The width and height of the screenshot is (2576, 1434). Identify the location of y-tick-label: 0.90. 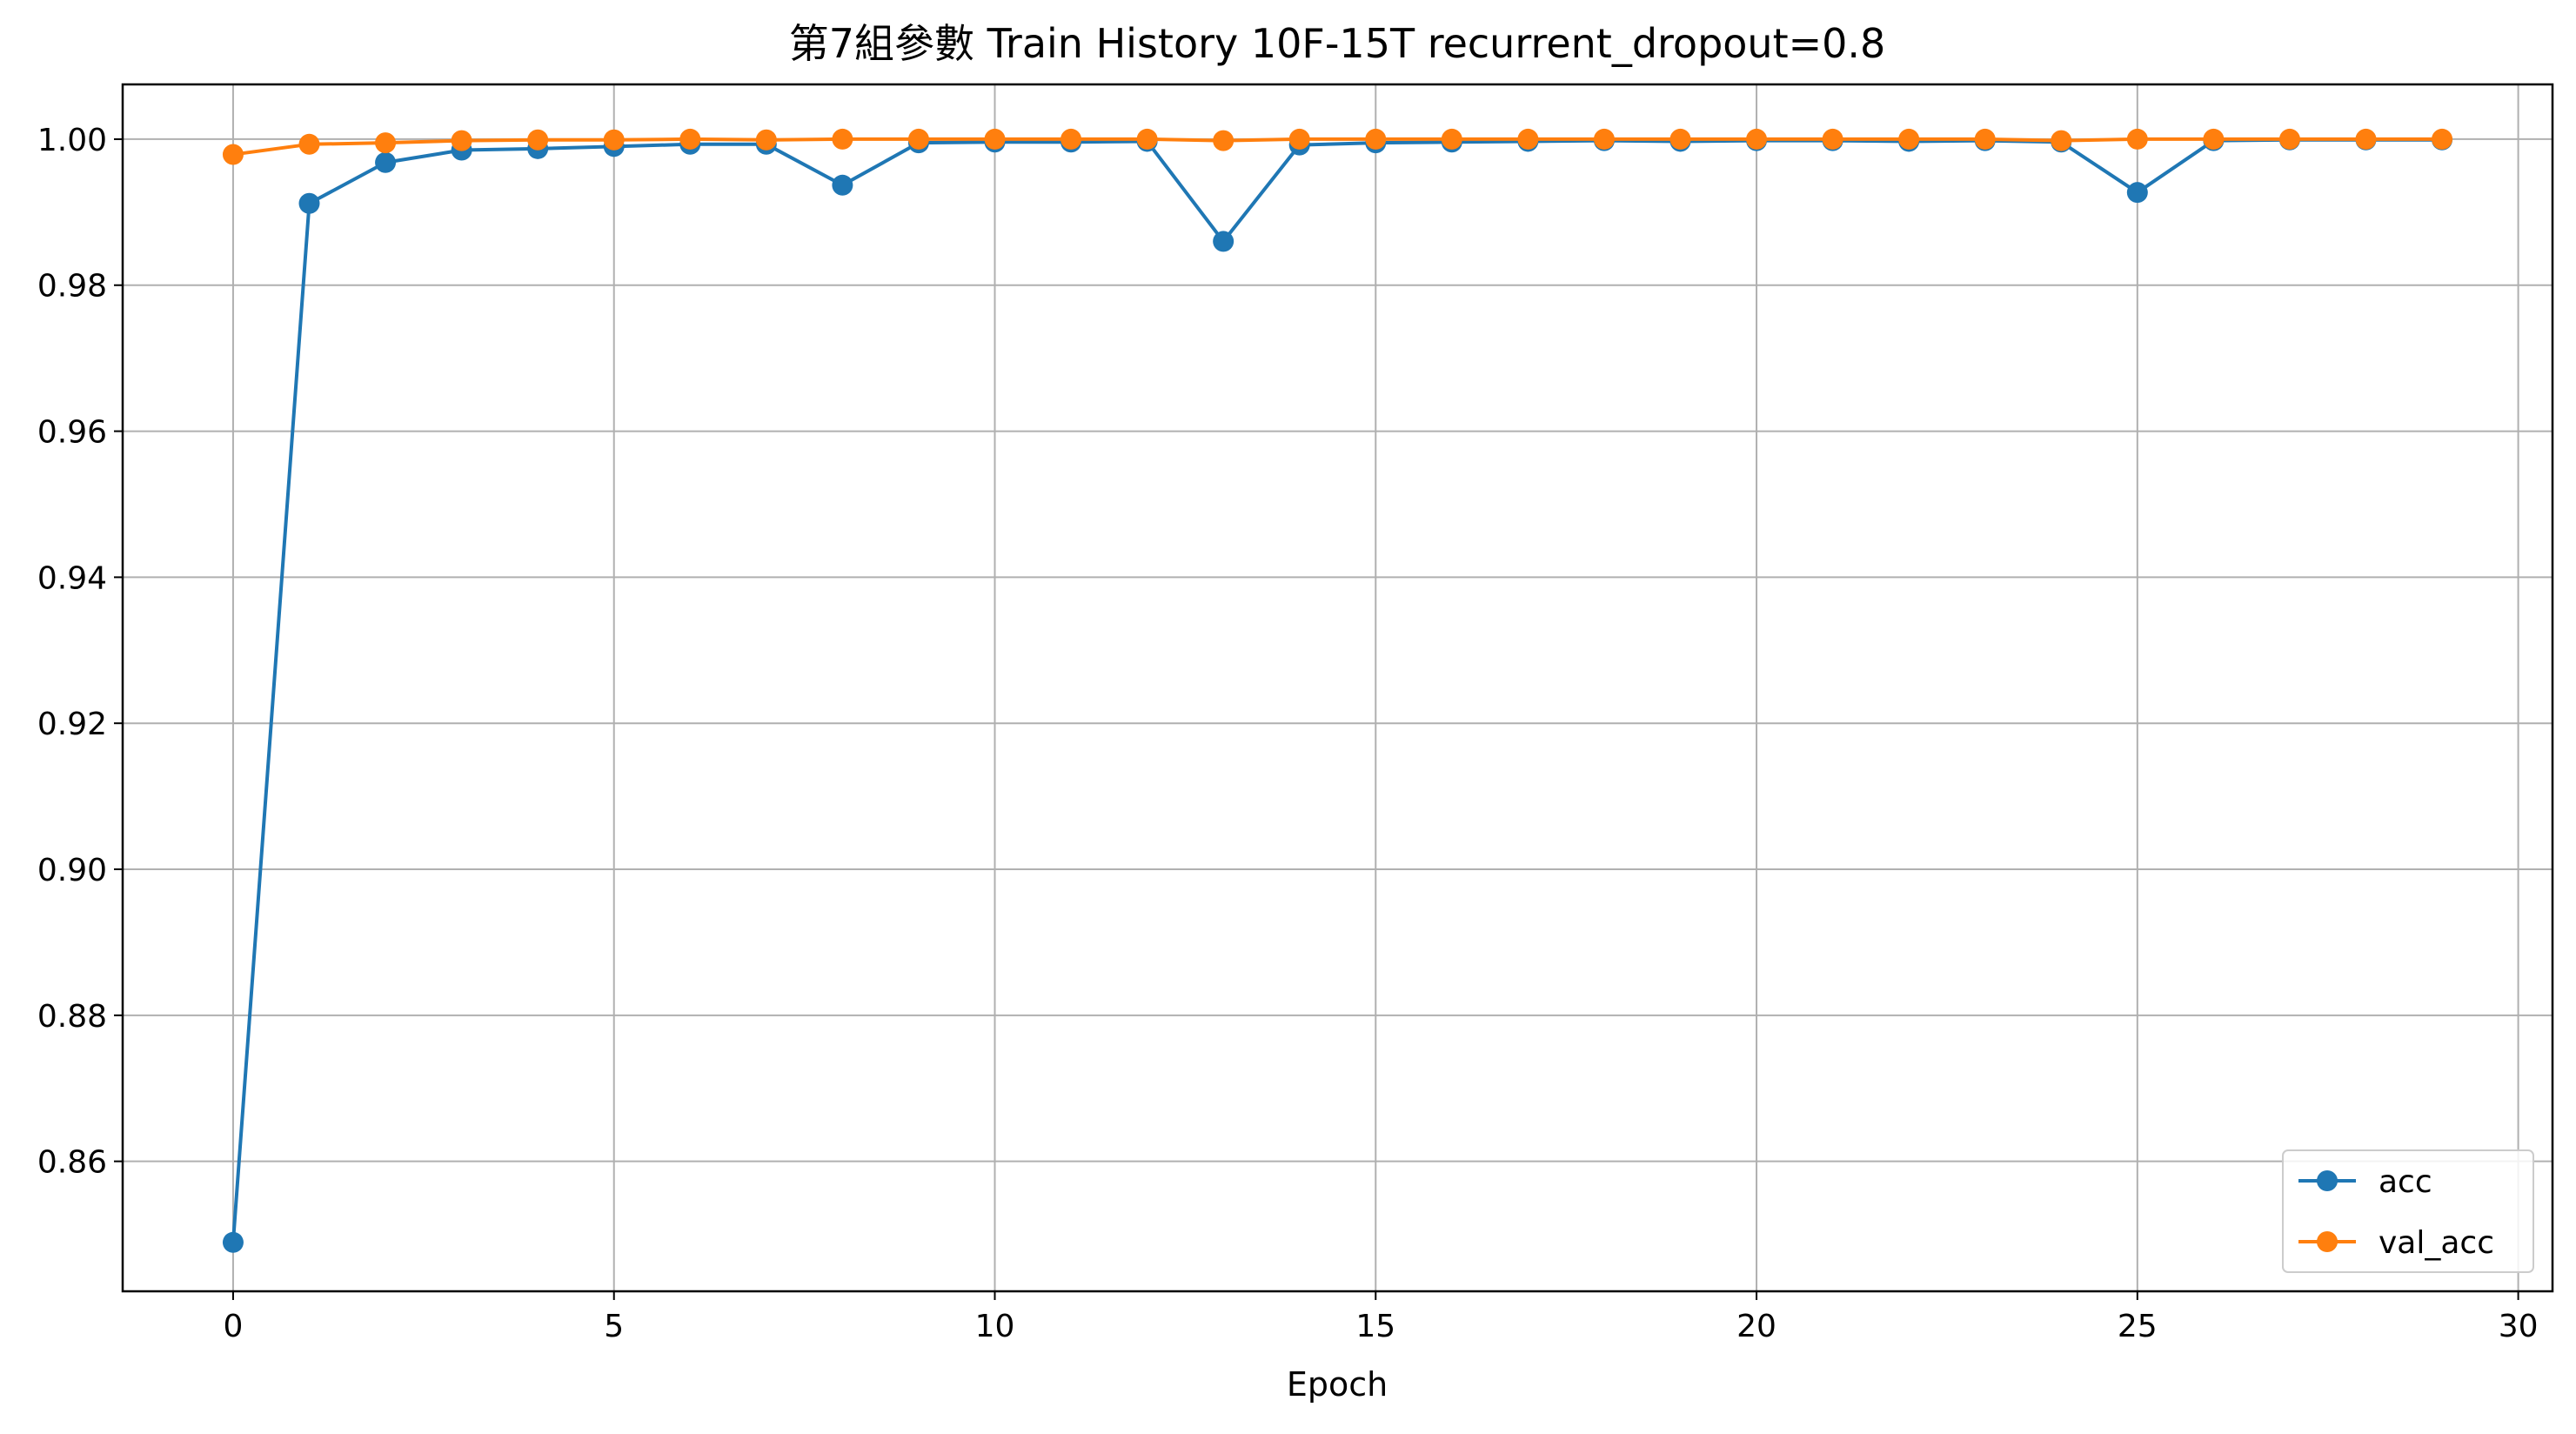
(72, 870).